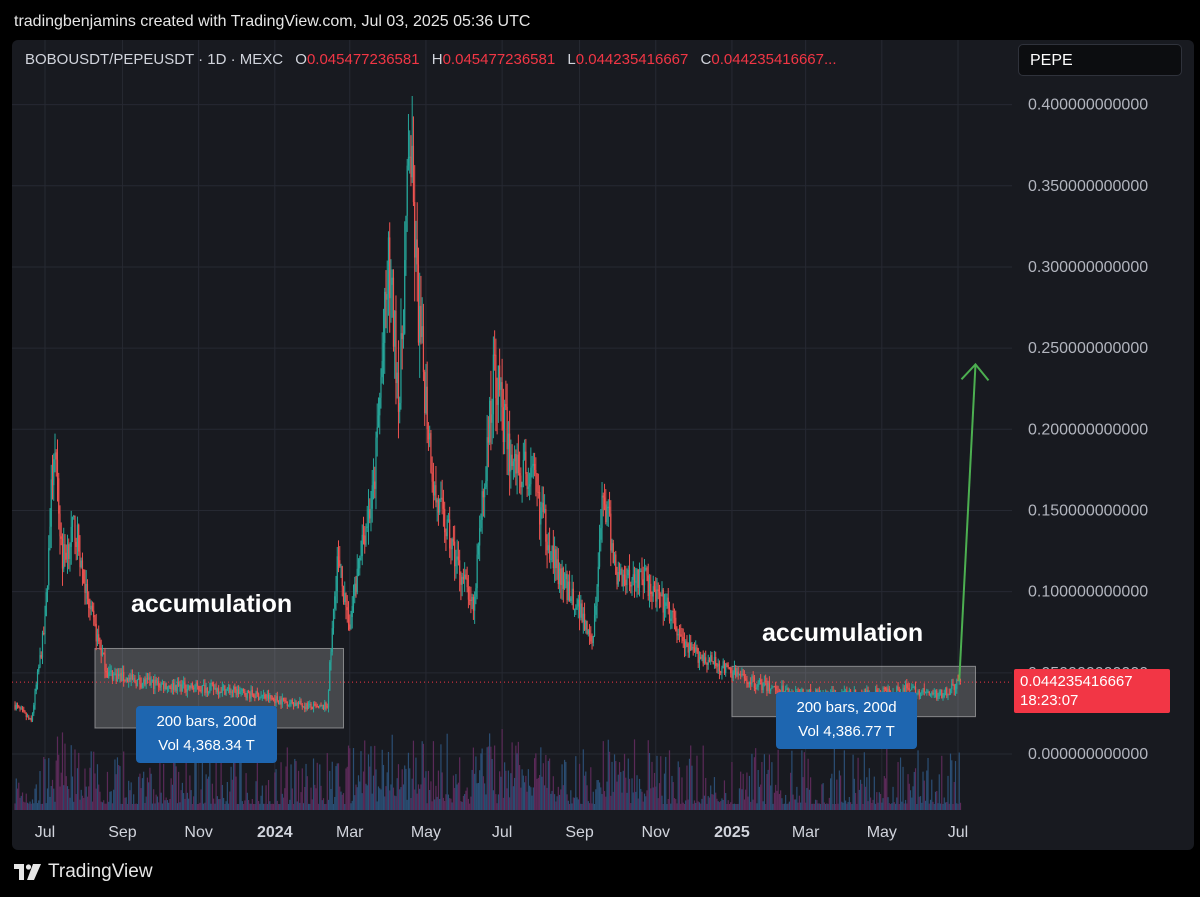 The width and height of the screenshot is (1200, 897). Describe the element at coordinates (846, 720) in the screenshot. I see `range-stats-box-right: 200 bars, 200d Vol 4,386.77 T` at that location.